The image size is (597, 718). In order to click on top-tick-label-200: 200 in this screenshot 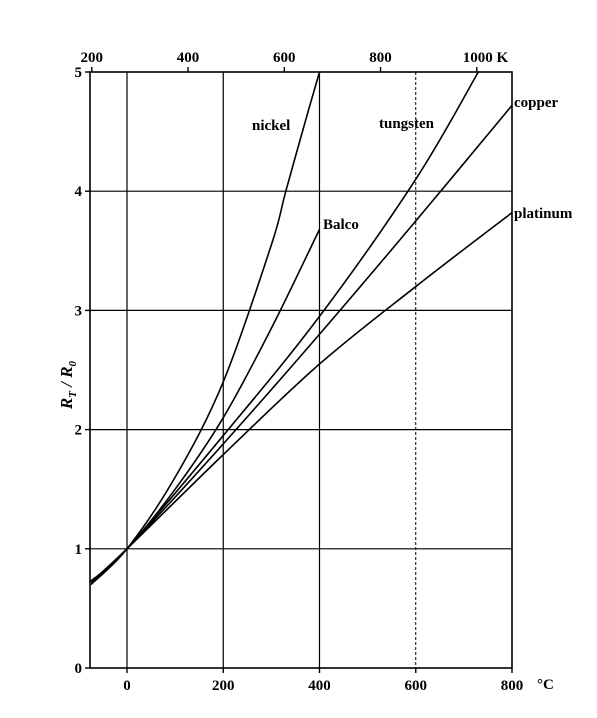, I will do `click(92, 58)`.